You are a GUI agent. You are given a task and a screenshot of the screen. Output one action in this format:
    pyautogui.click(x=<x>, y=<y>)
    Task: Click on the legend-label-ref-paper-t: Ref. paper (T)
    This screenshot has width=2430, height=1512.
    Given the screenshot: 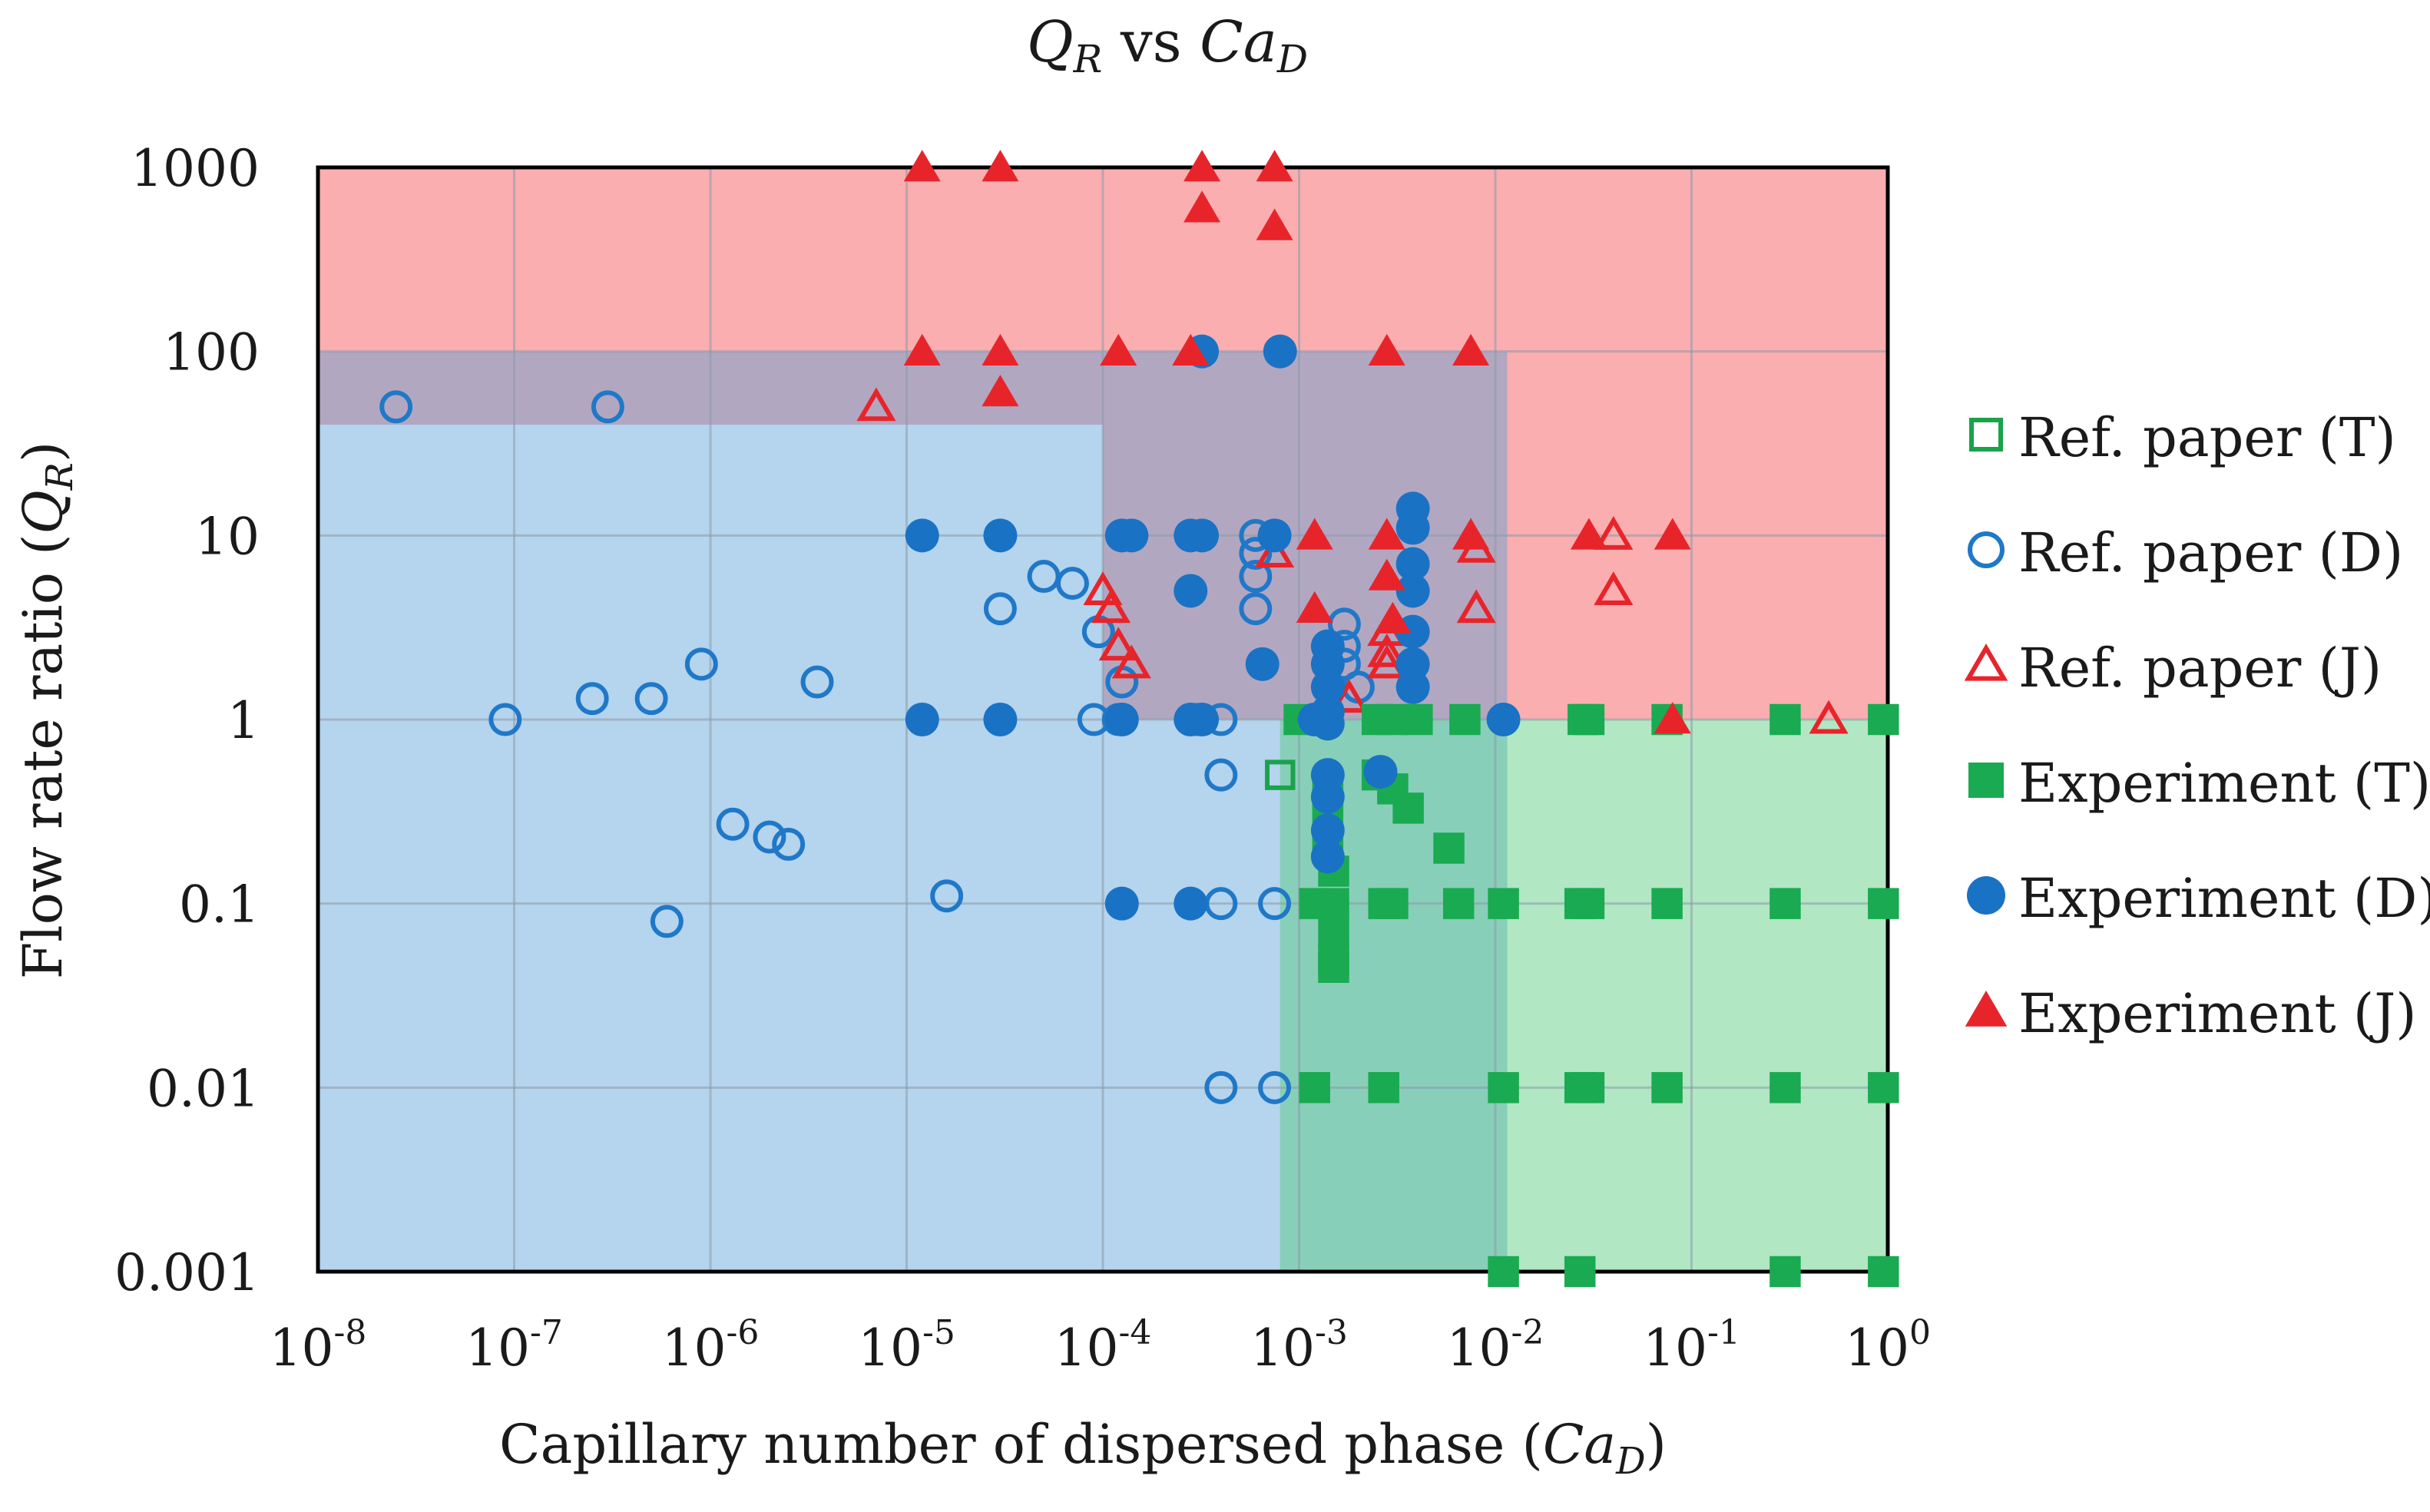 What is the action you would take?
    pyautogui.click(x=2207, y=438)
    